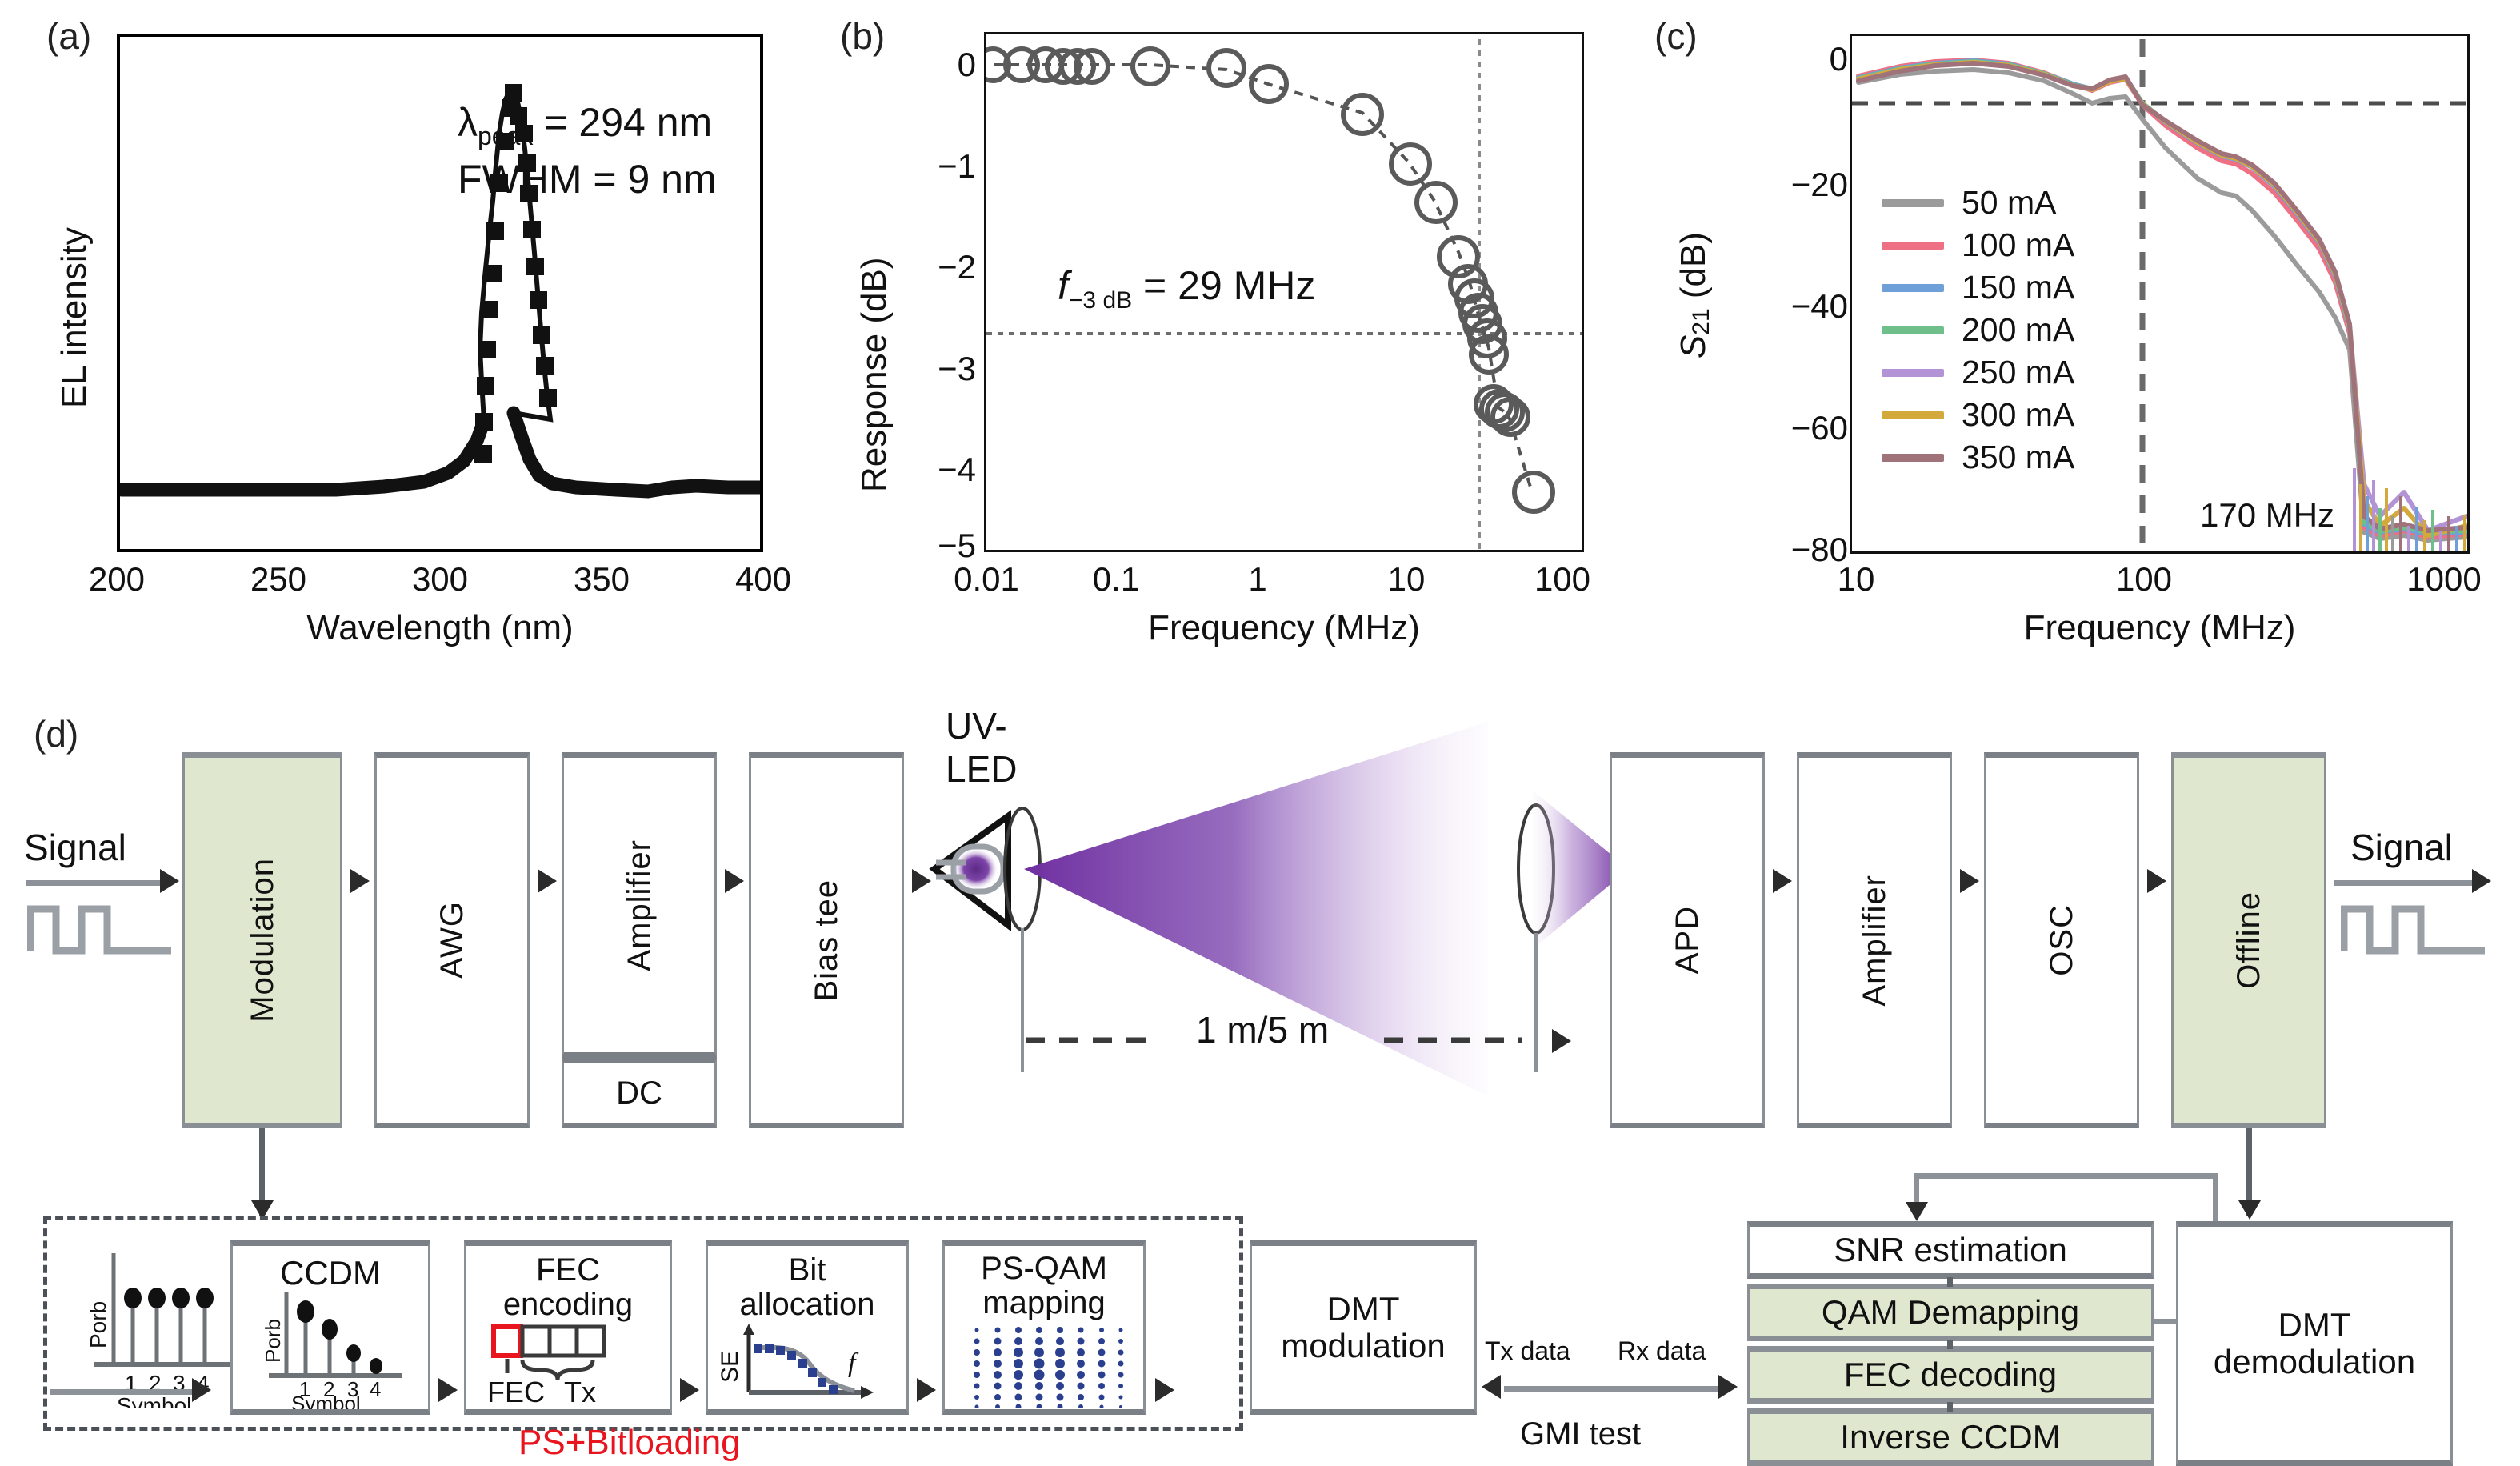 This screenshot has height=1466, width=2520. I want to click on block-dmt-demodulation: DMT demodulation, so click(2314, 1343).